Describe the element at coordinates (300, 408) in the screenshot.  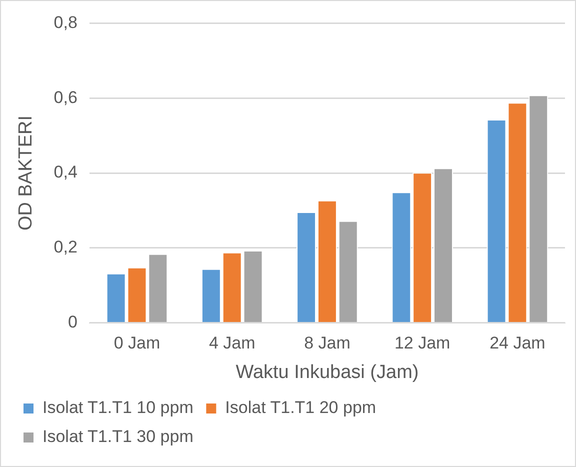
I see `legend-label: Isolat T1.T1 20 ppm` at that location.